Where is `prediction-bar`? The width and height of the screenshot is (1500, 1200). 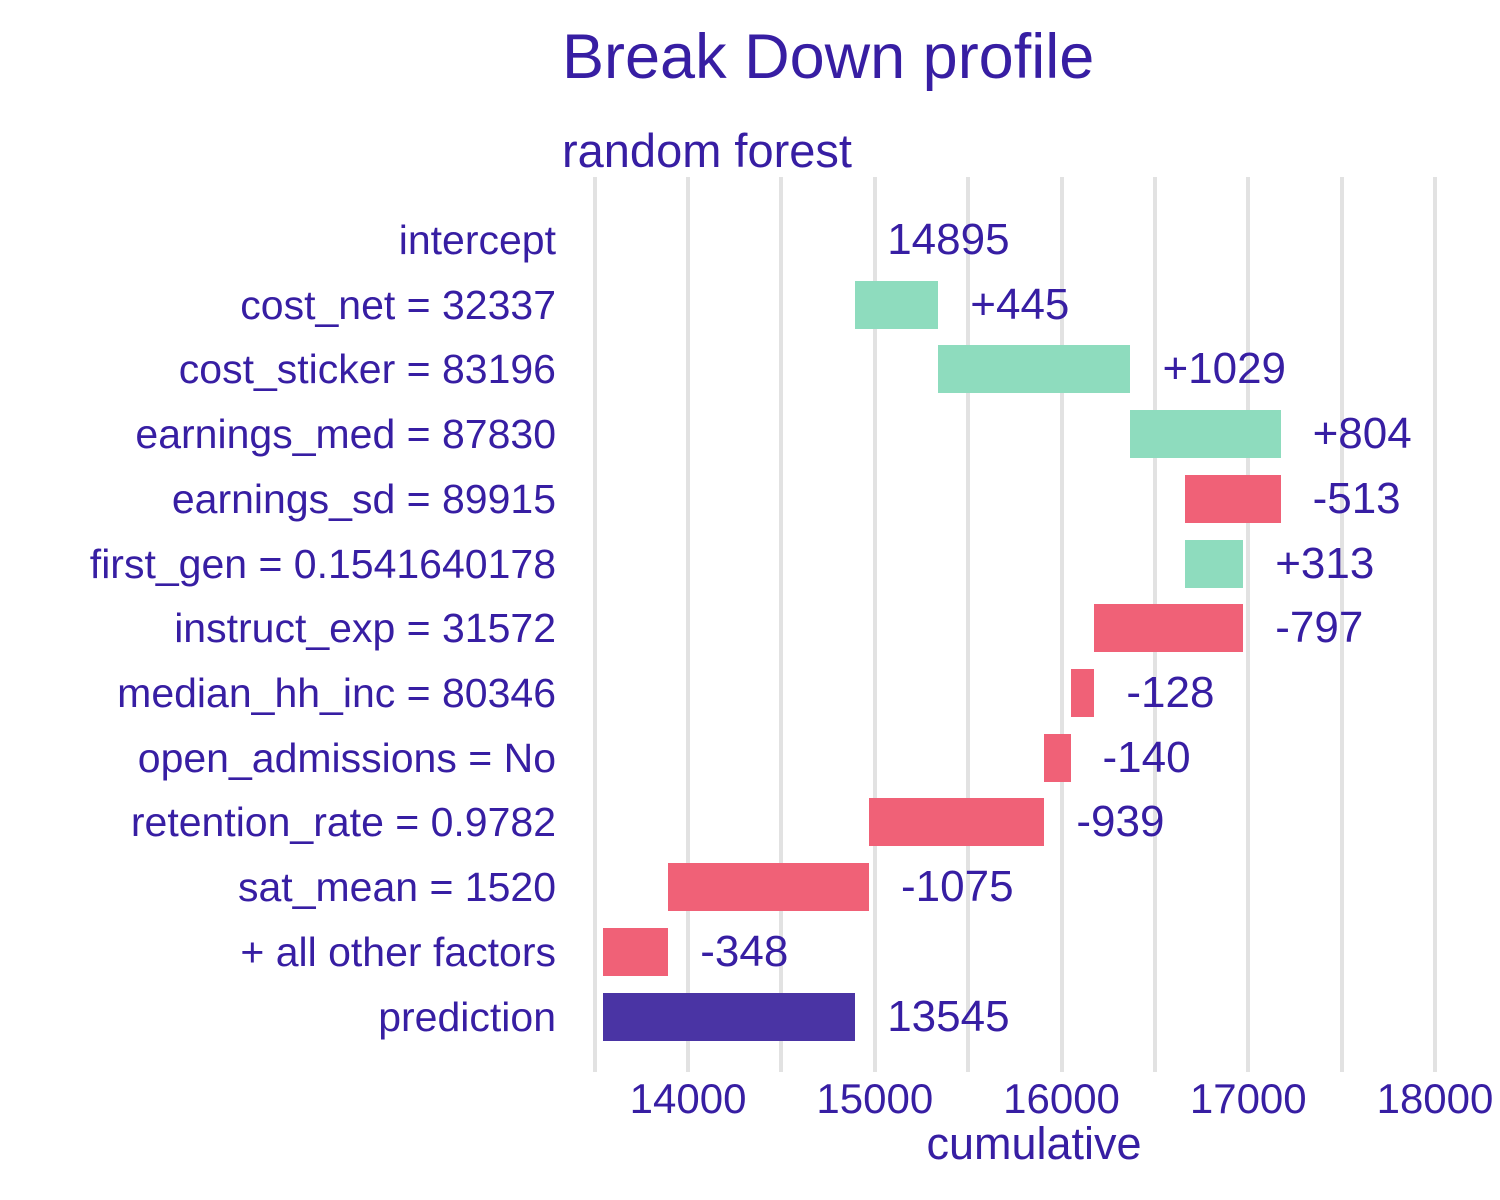 prediction-bar is located at coordinates (729, 1016).